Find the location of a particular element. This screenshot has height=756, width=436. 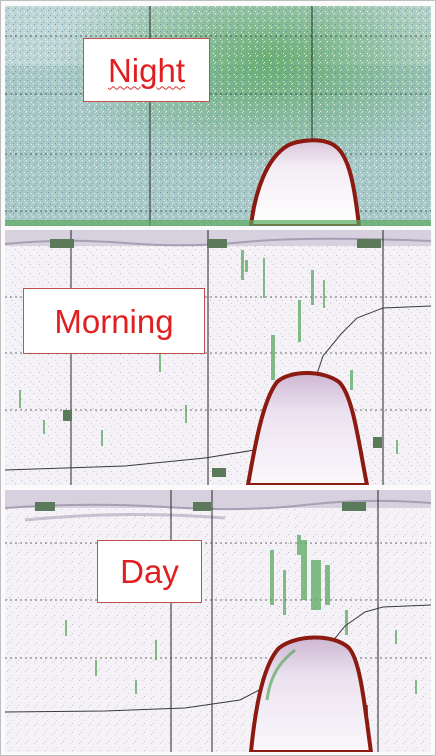

morning-label: Morning is located at coordinates (114, 321).